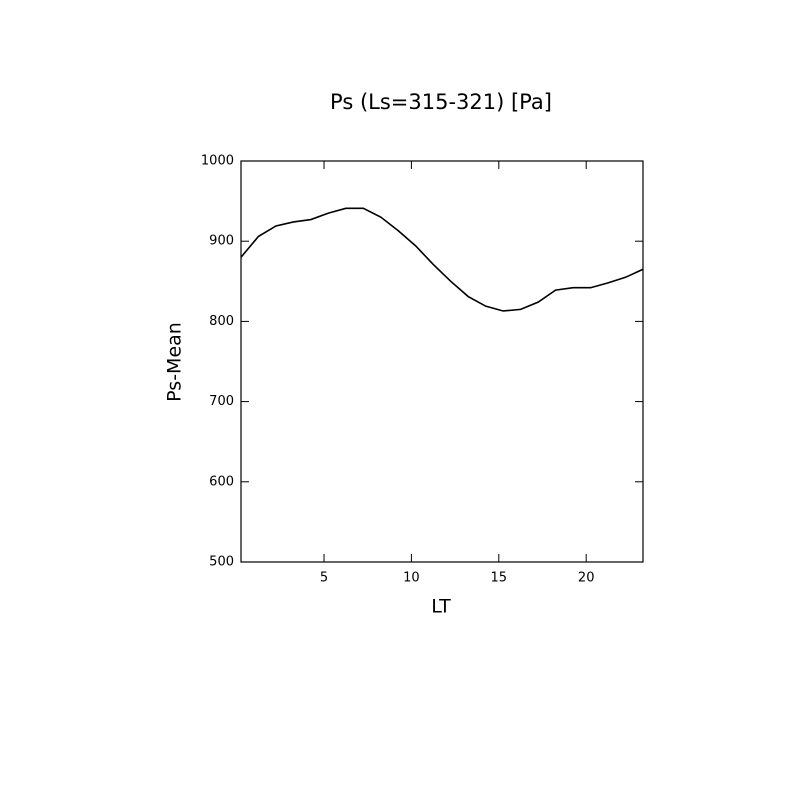 Image resolution: width=804 pixels, height=804 pixels. I want to click on y-tick-label: 700, so click(221, 401).